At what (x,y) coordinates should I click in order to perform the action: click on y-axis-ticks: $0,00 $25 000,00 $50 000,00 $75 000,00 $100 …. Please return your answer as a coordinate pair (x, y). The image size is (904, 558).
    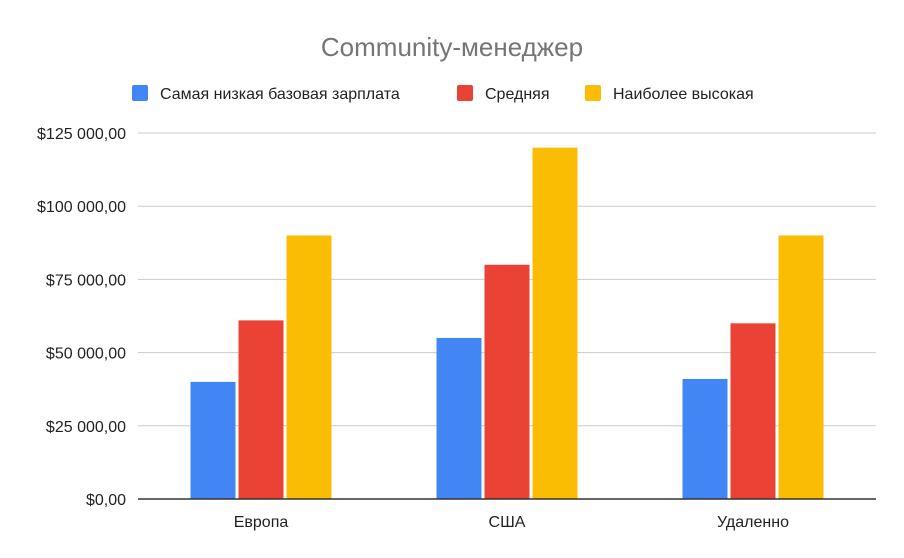
    Looking at the image, I should click on (81, 317).